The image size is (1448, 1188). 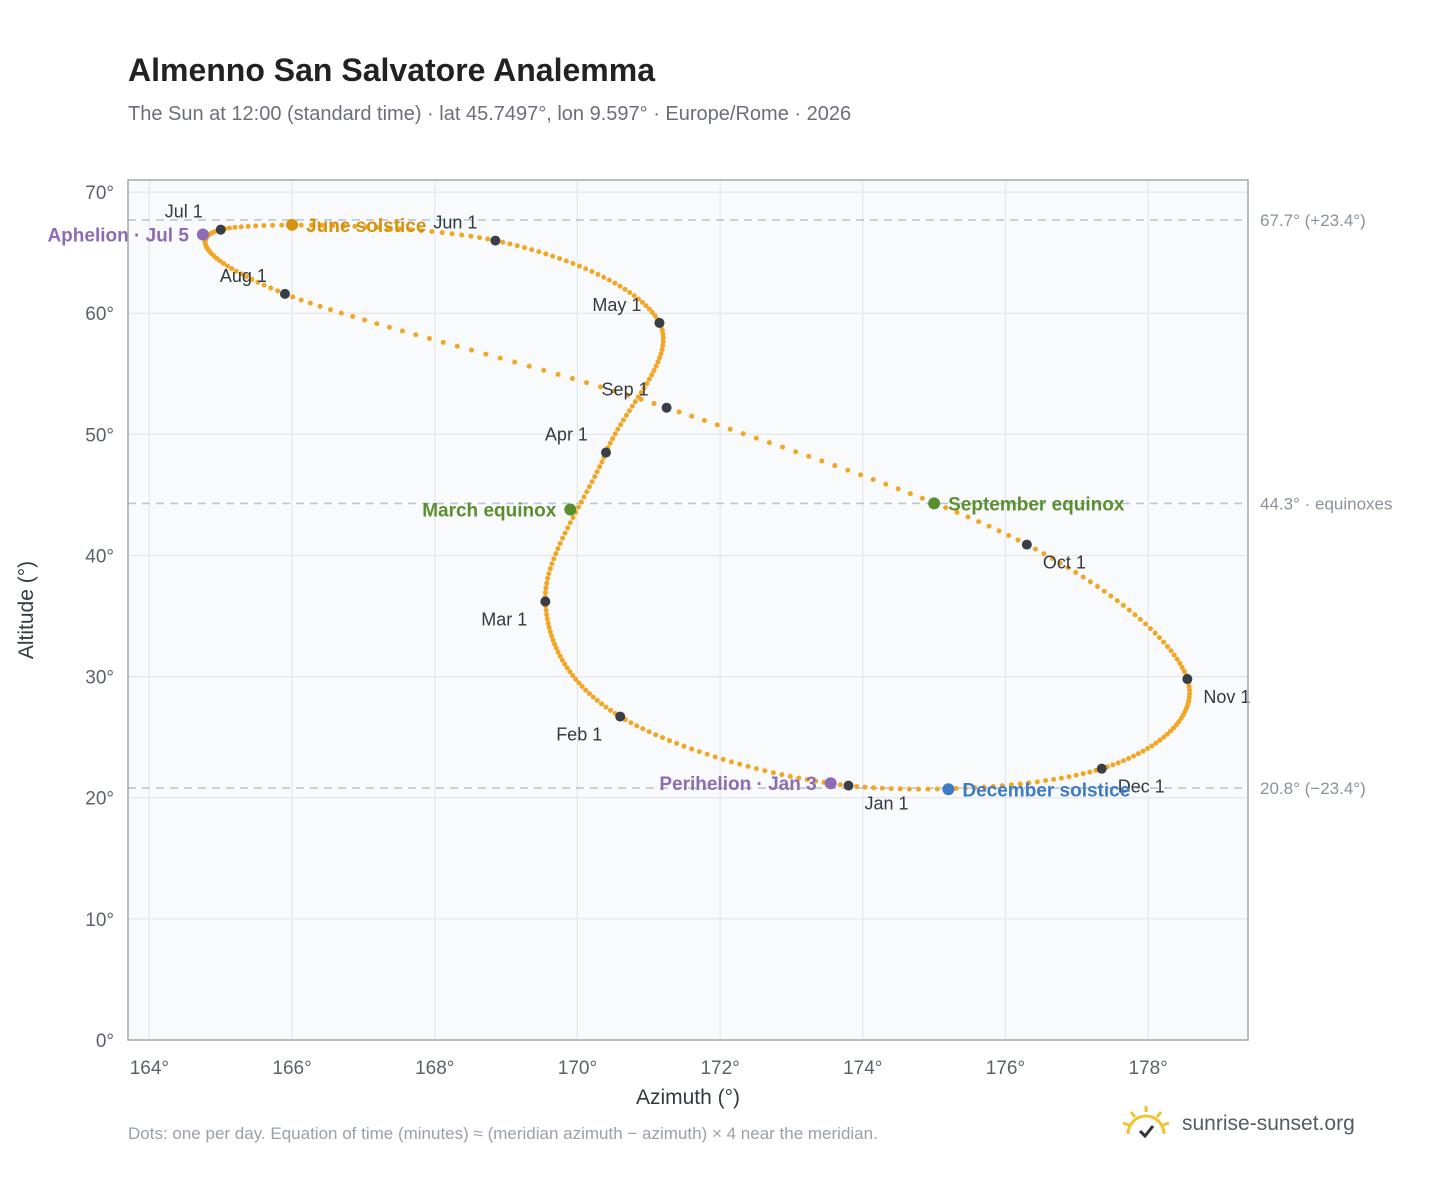 I want to click on y-tick-label: 30°, so click(x=99, y=678).